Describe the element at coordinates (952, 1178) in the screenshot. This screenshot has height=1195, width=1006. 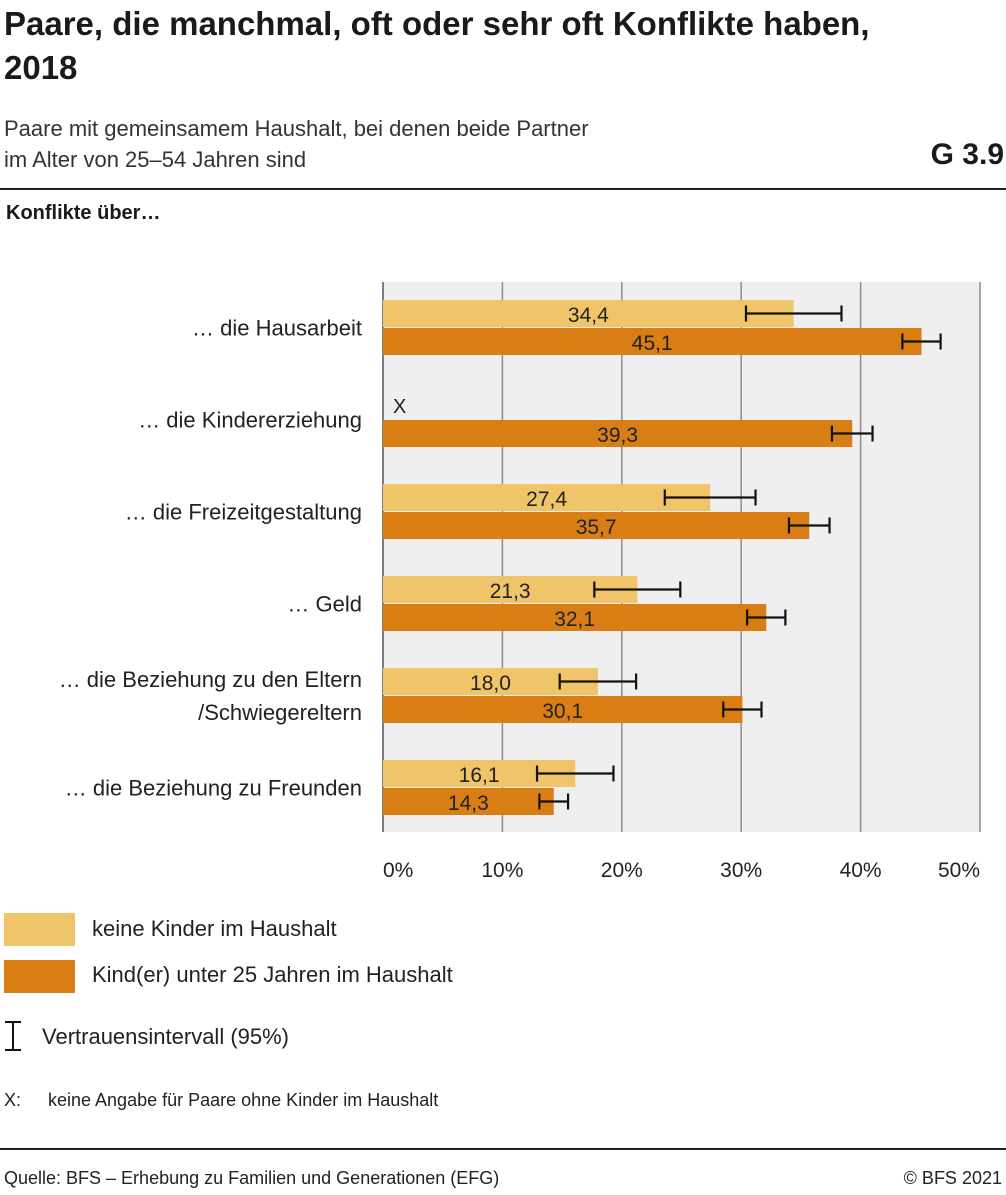
I see `copyright-text: © BFS 2021` at that location.